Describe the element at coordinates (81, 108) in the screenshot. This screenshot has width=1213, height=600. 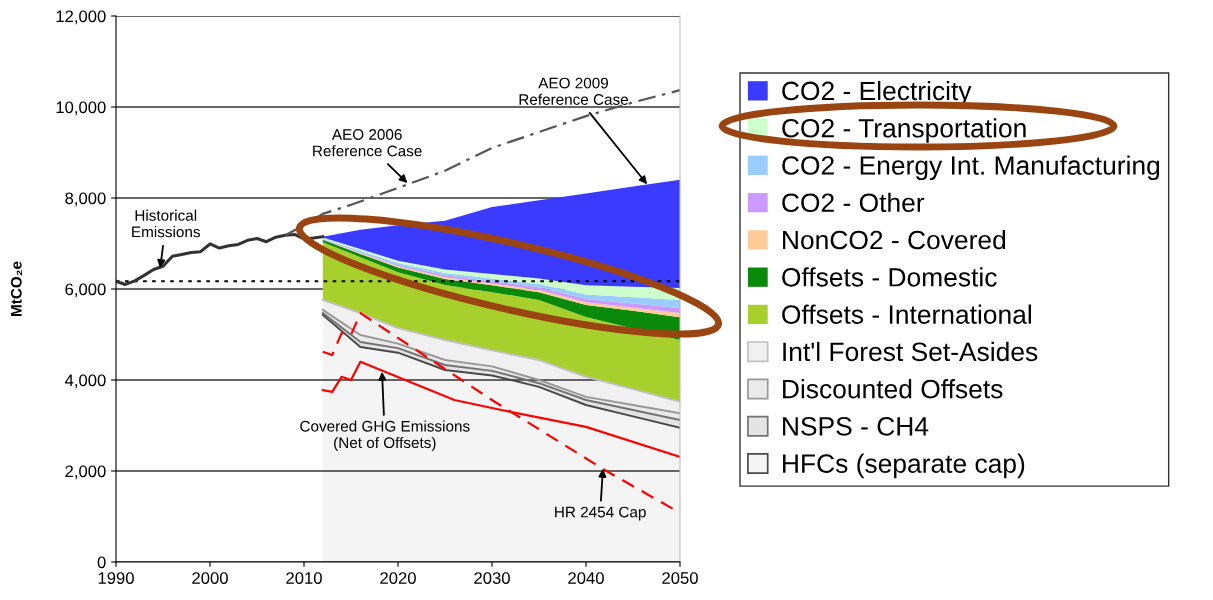
I see `y-tick-label: 10,000` at that location.